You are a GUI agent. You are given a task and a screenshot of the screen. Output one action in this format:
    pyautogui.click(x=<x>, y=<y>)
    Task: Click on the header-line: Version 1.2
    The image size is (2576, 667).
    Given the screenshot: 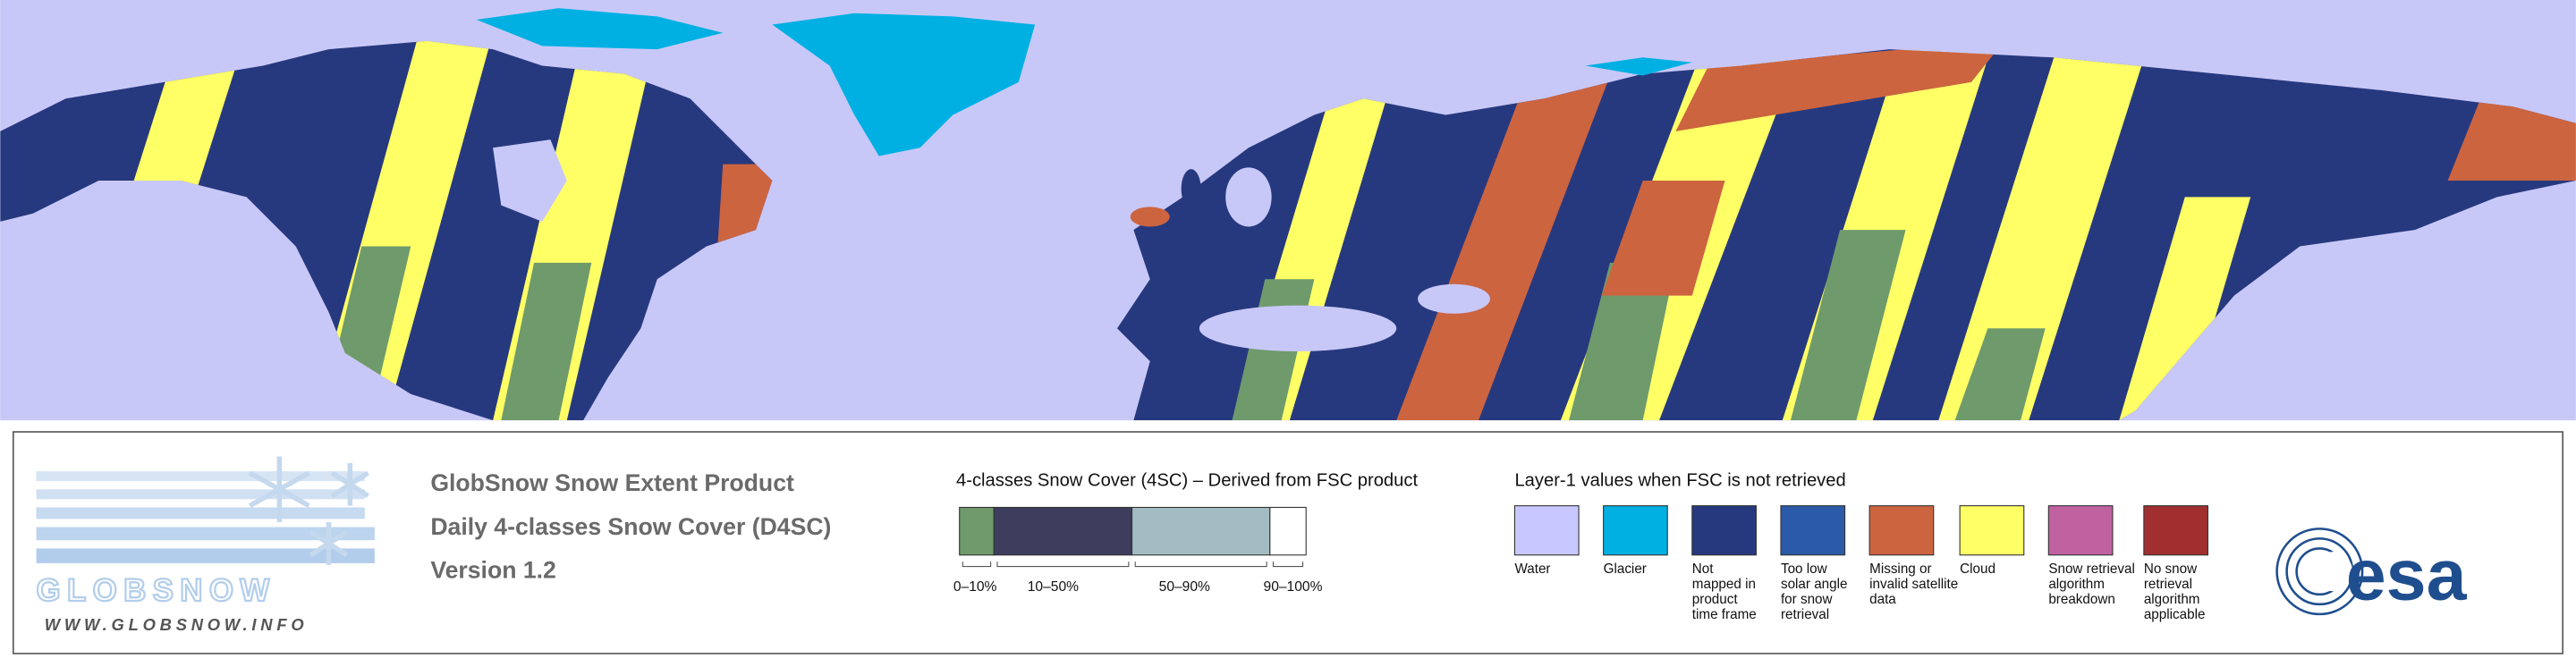 What is the action you would take?
    pyautogui.click(x=493, y=569)
    